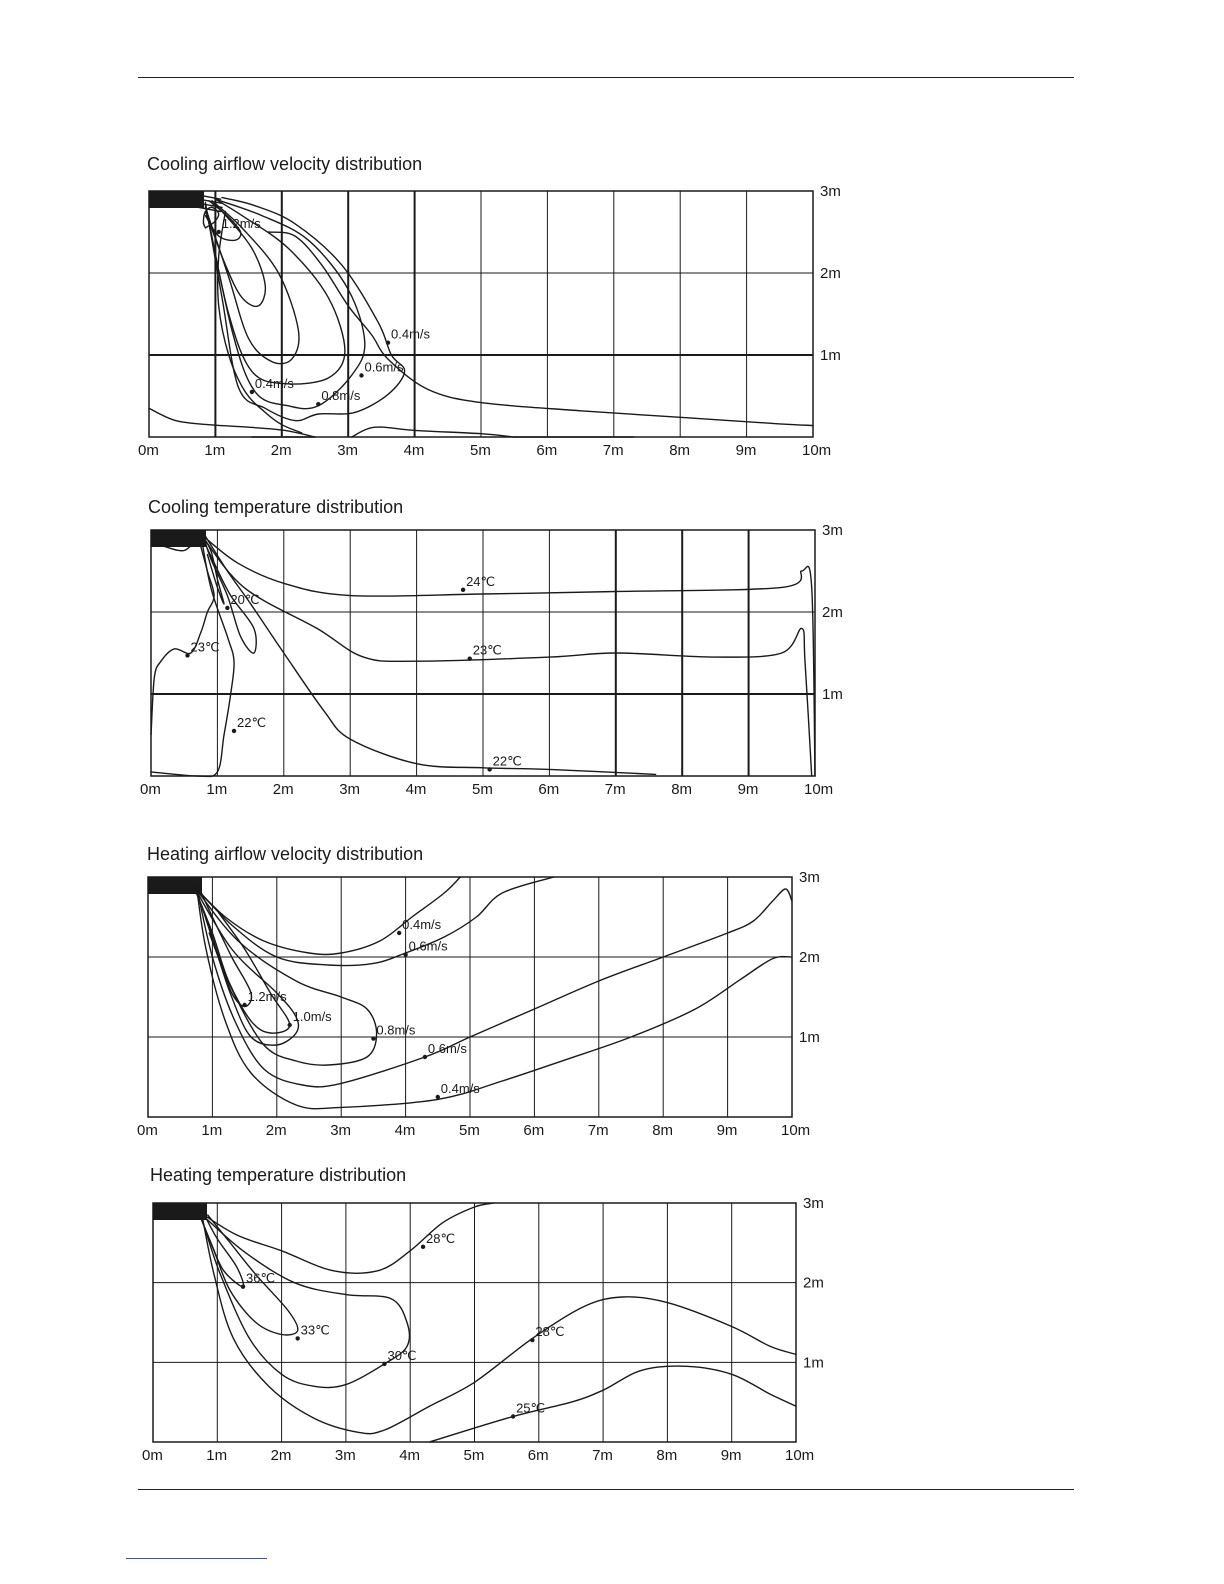 The image size is (1224, 1584). Describe the element at coordinates (606, 1489) in the screenshot. I see `footer-rule` at that location.